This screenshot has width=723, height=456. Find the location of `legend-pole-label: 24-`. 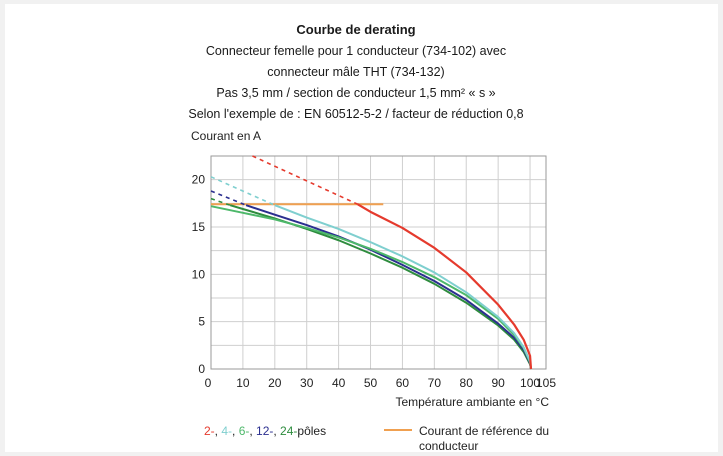

legend-pole-label: 24- is located at coordinates (288, 431).